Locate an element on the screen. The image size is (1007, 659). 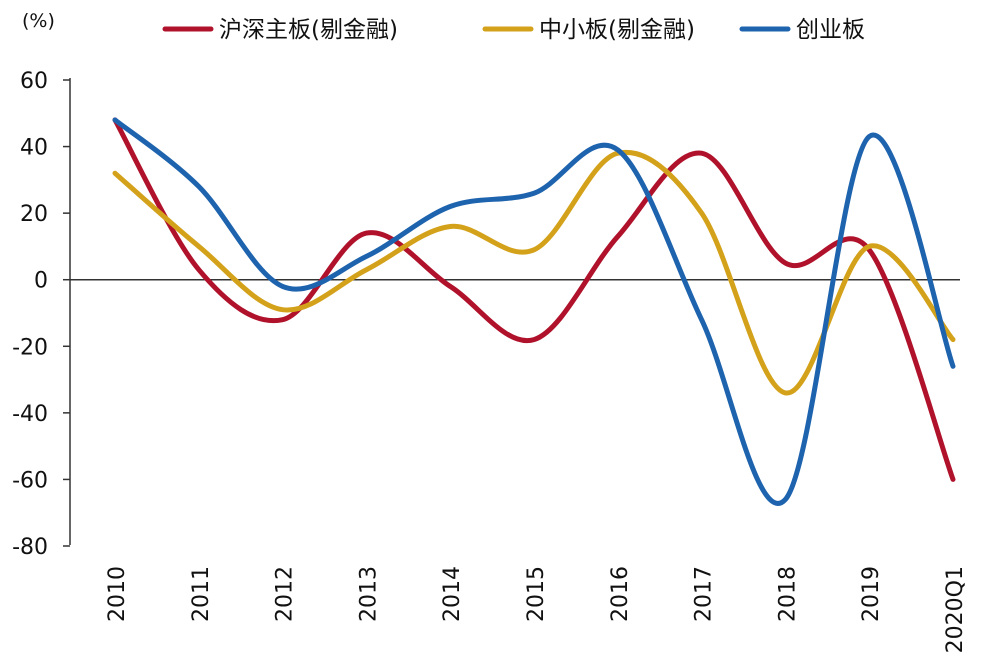
y-tick-label: 40 is located at coordinates (34, 148).